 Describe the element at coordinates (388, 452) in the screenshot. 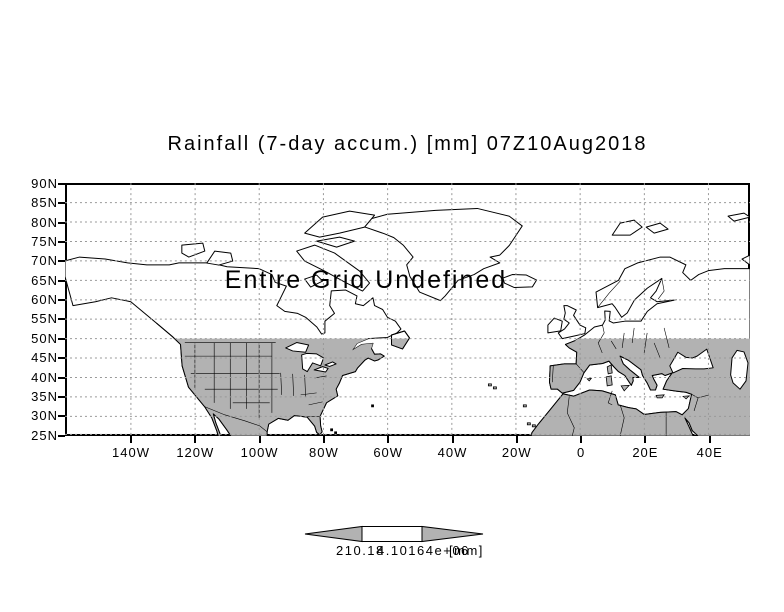

I see `lon-label: 60W` at that location.